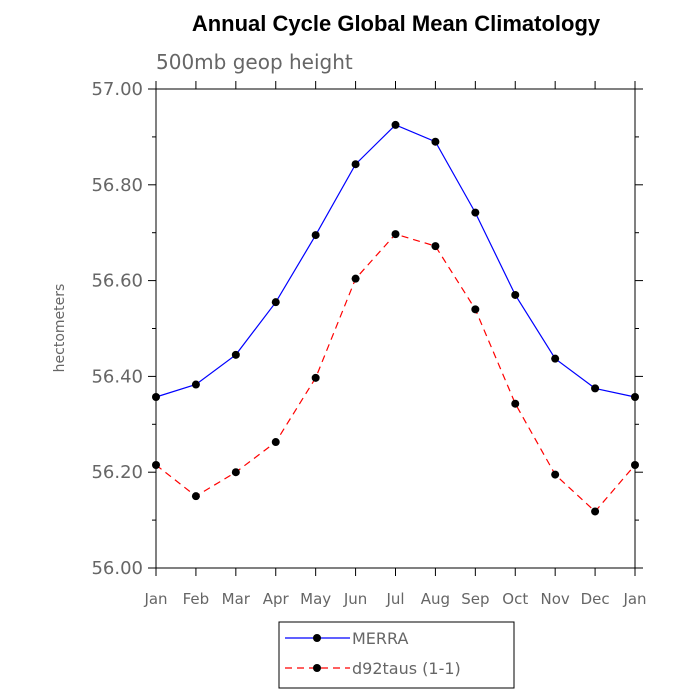 The height and width of the screenshot is (700, 700). I want to click on x-tick-label: Jul, so click(394, 599).